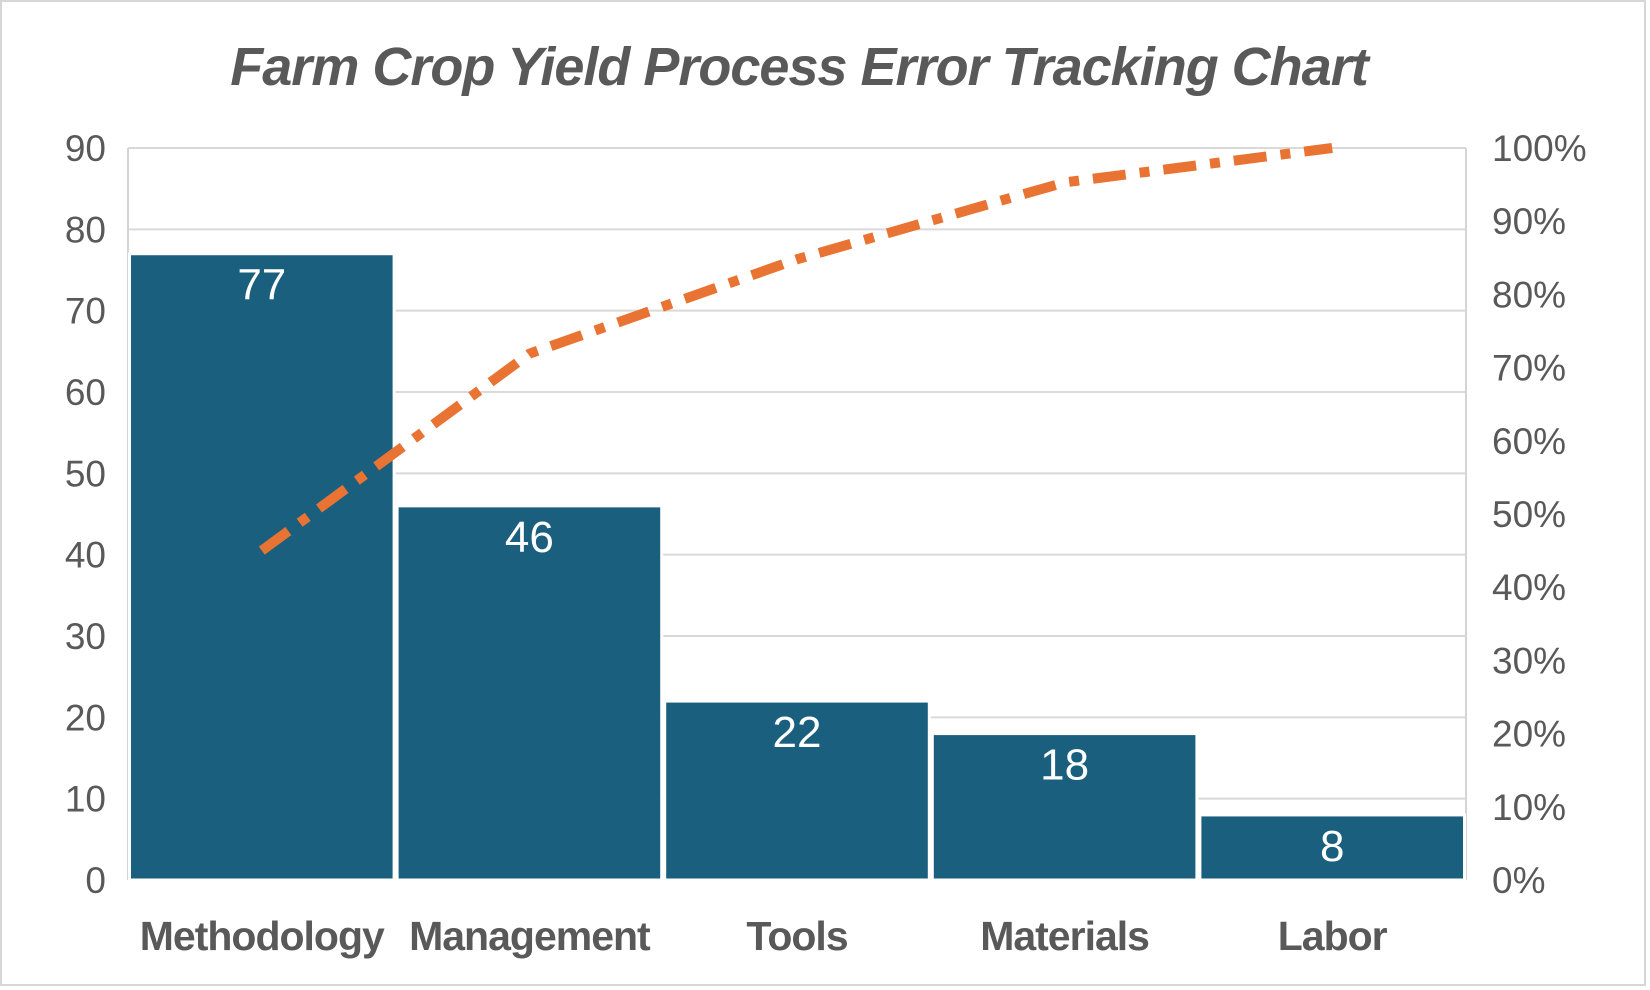 The height and width of the screenshot is (990, 1650). I want to click on right-axis-tick-label: 0%, so click(1518, 880).